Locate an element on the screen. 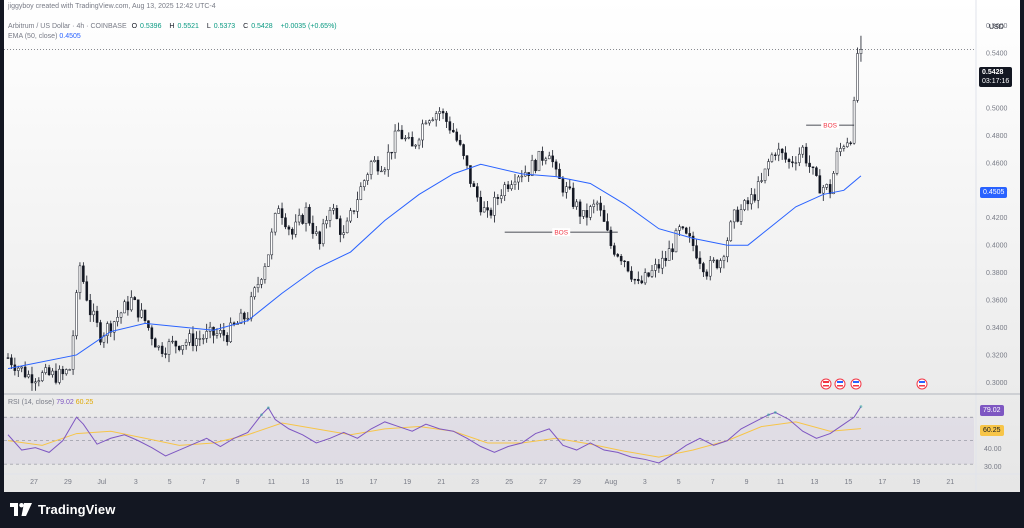  event-flag-stripe is located at coordinates (922, 382).